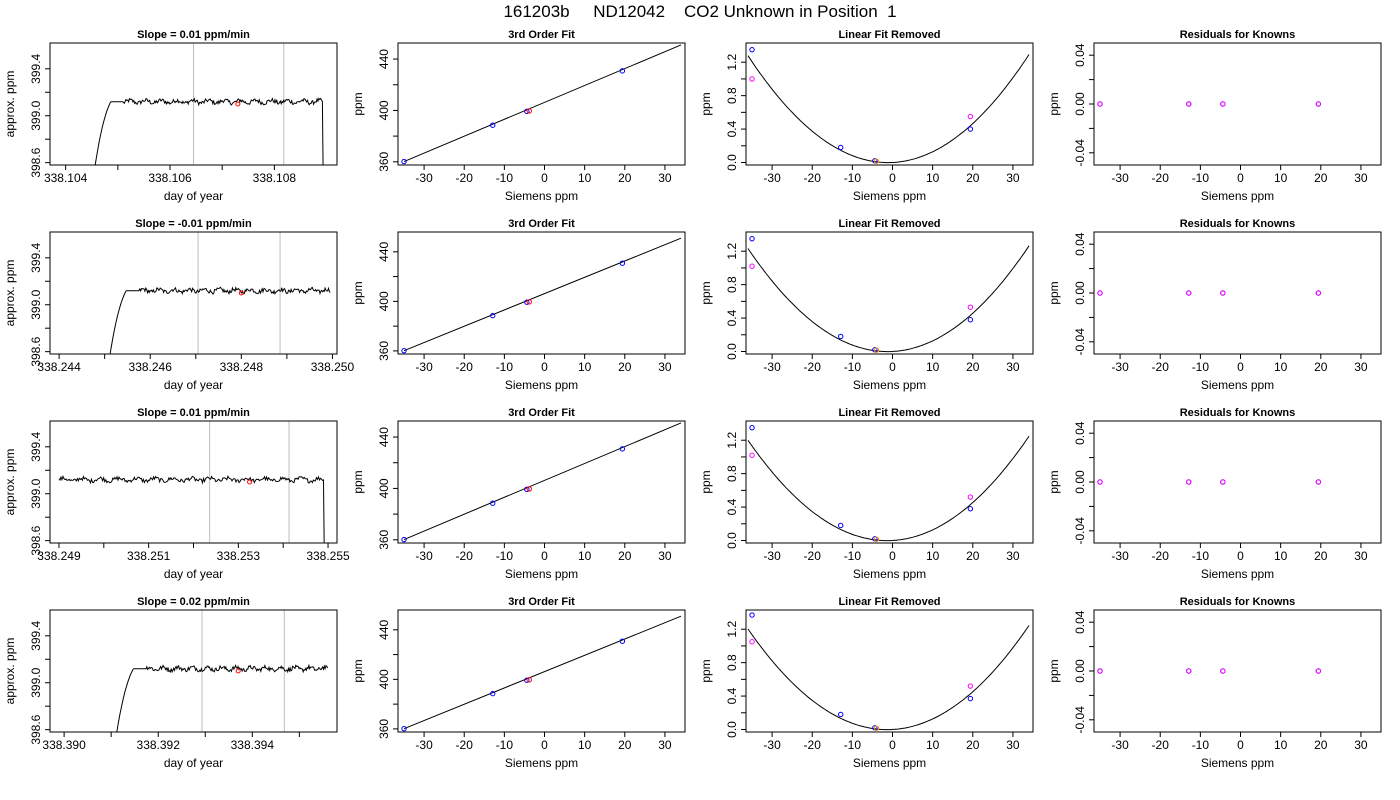  I want to click on x-tick-label: 338.248, so click(242, 367).